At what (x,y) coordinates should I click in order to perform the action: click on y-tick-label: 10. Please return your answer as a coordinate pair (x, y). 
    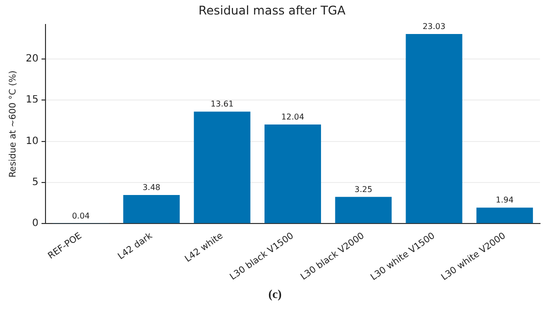
    Looking at the image, I should click on (32, 141).